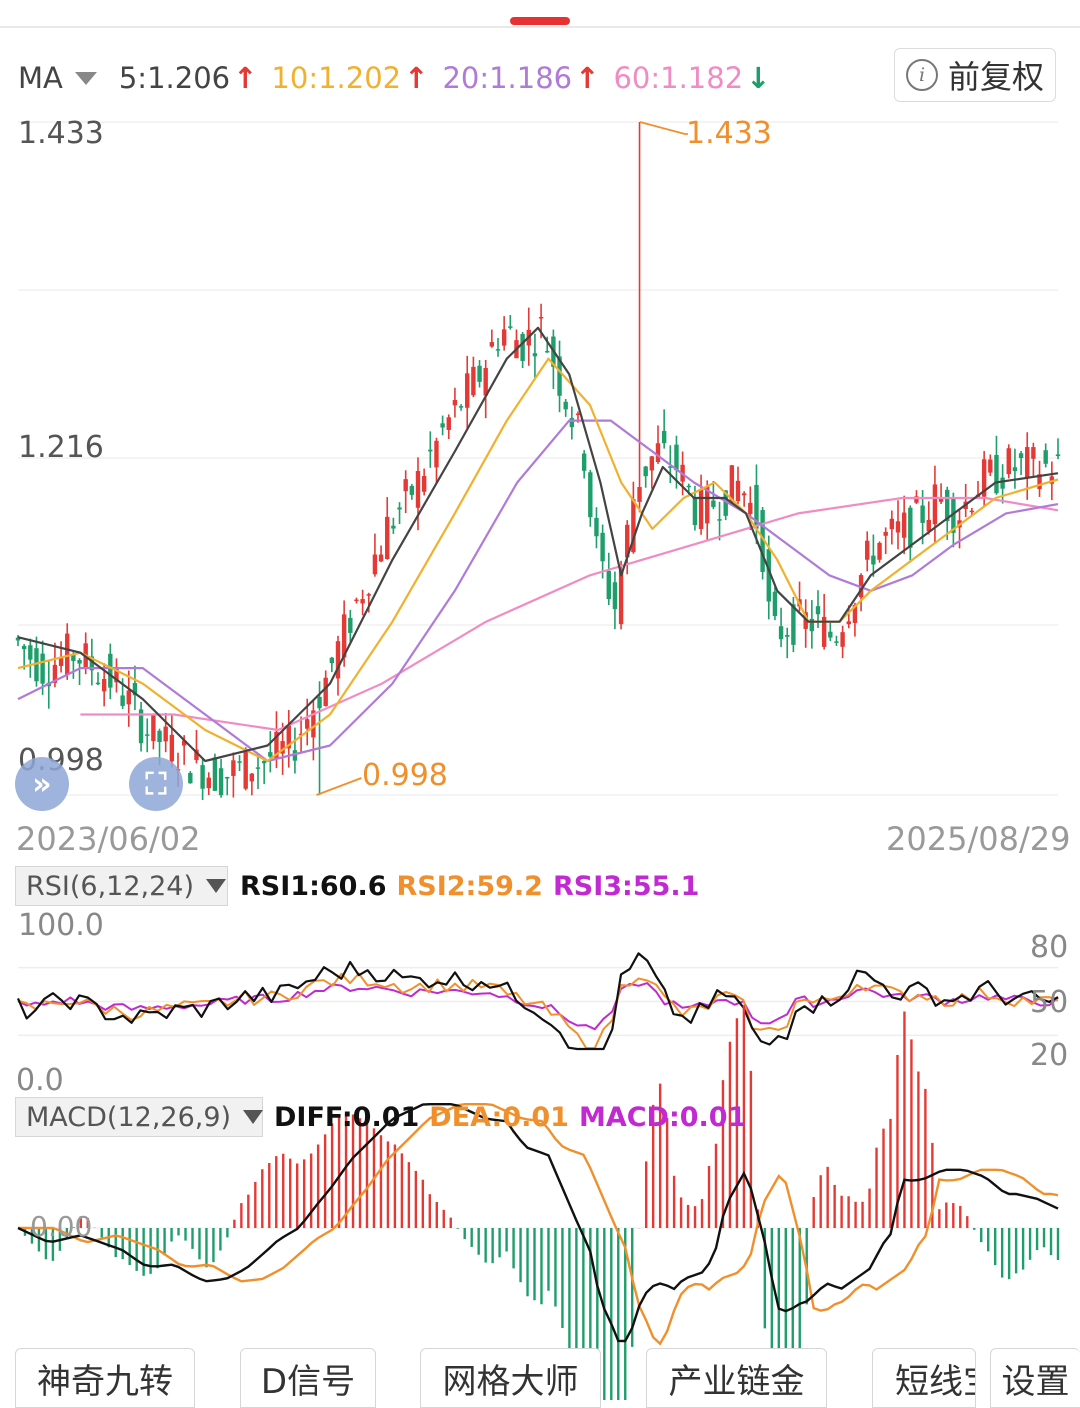  I want to click on tab-grid-master: 网格大师, so click(510, 1378).